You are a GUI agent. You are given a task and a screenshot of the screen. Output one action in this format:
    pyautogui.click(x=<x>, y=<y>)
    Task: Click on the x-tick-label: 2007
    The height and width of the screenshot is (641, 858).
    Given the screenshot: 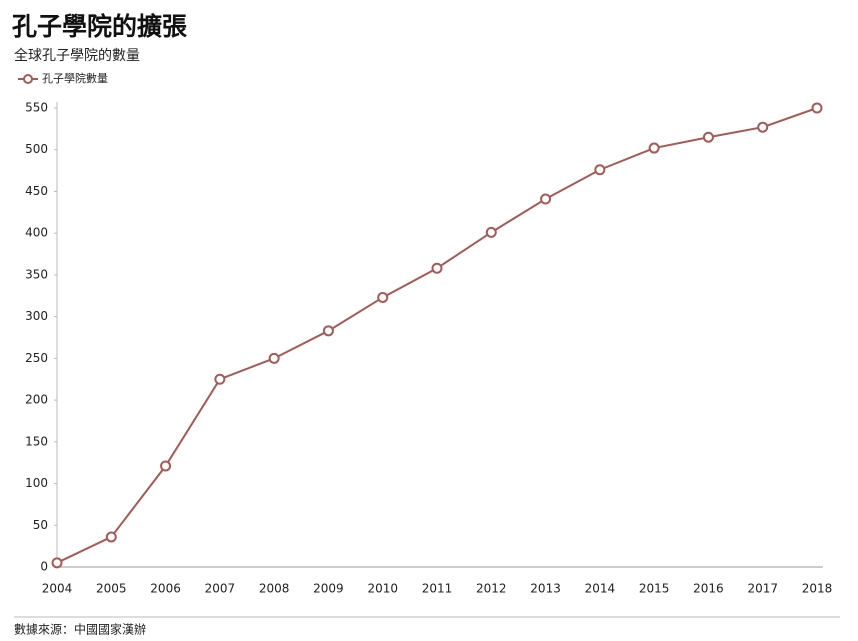 What is the action you would take?
    pyautogui.click(x=220, y=589)
    